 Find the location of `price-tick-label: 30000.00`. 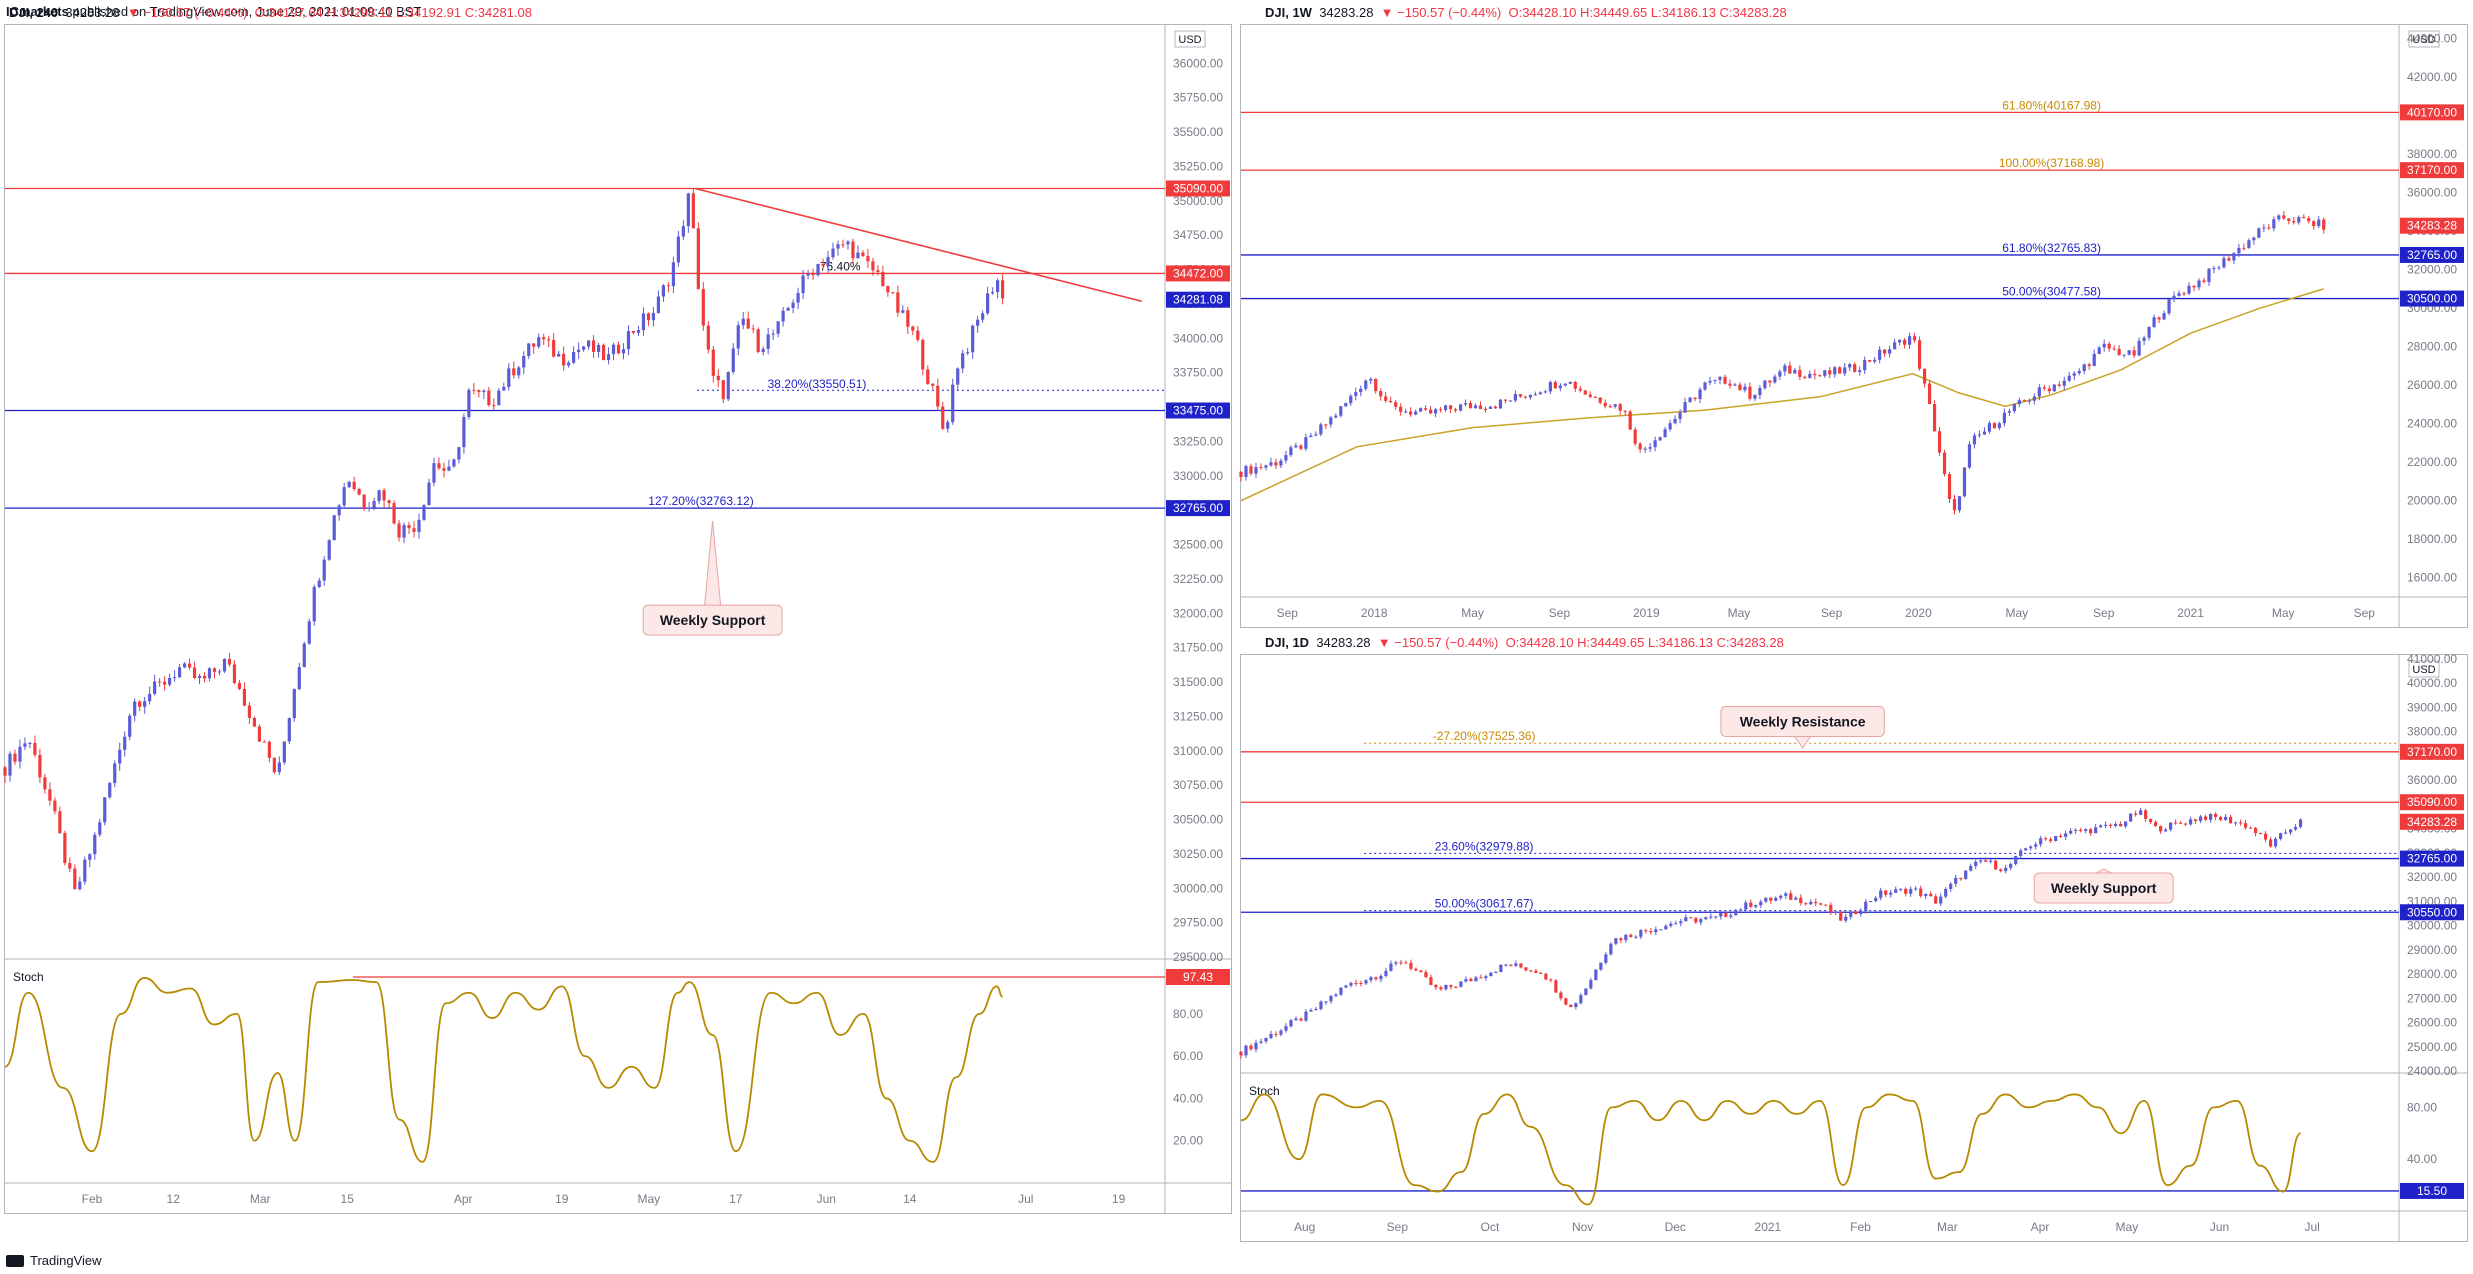

price-tick-label: 30000.00 is located at coordinates (2432, 926).